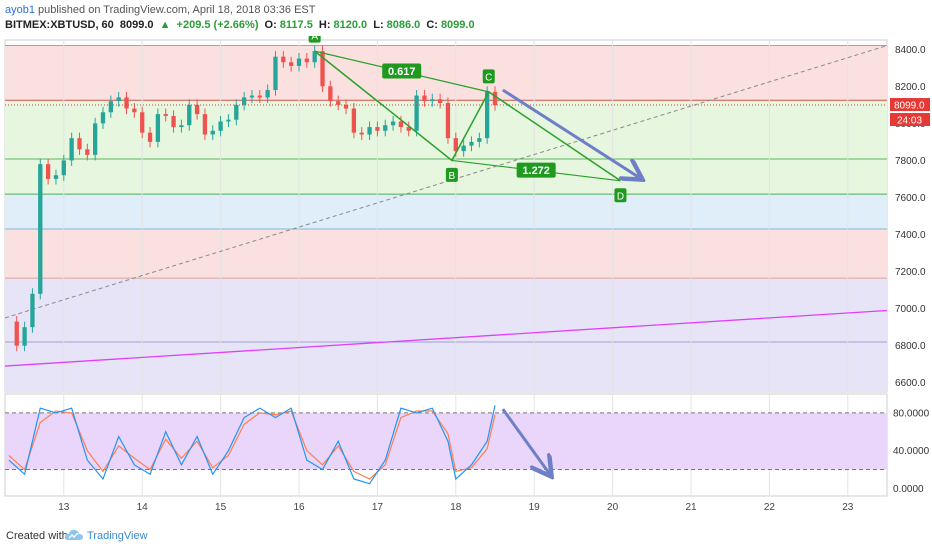  What do you see at coordinates (770, 507) in the screenshot?
I see `x-tick-label: 22` at bounding box center [770, 507].